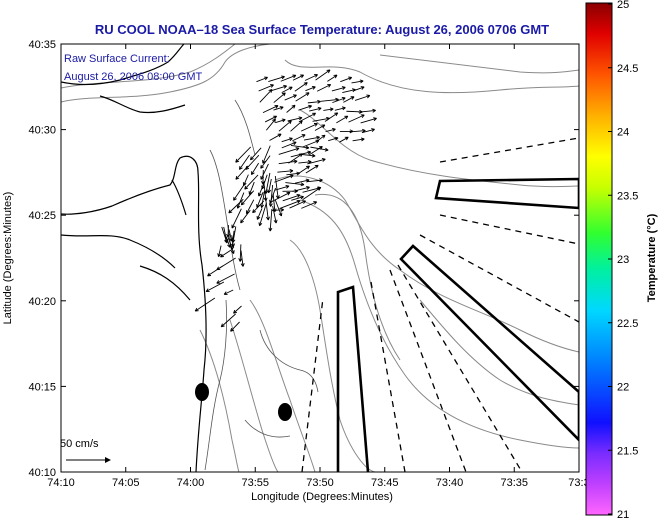 The height and width of the screenshot is (518, 660). What do you see at coordinates (255, 483) in the screenshot?
I see `x-tick-label: 73:55` at bounding box center [255, 483].